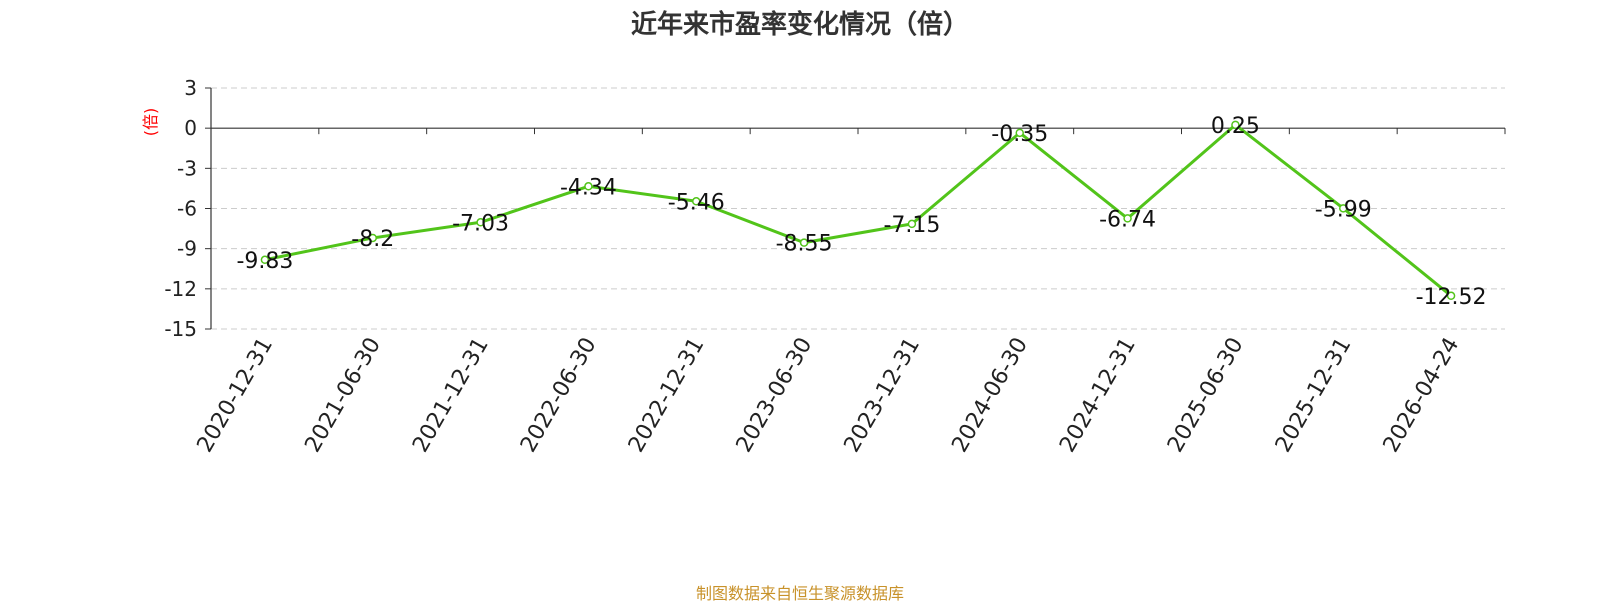 This screenshot has height=604, width=1600. Describe the element at coordinates (343, 395) in the screenshot. I see `x-tick-label: 2021-06-30` at that location.